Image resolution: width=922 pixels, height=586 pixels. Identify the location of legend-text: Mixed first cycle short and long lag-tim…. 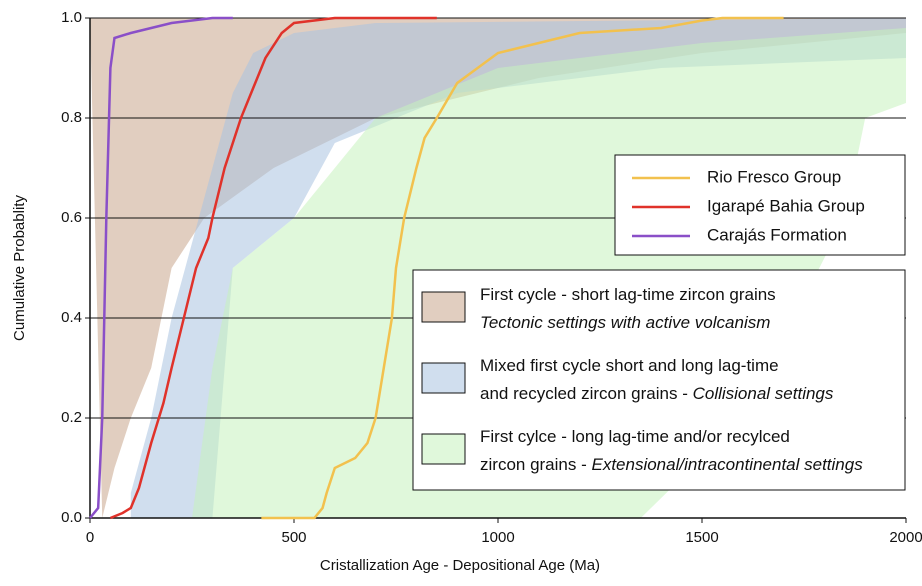
(629, 365).